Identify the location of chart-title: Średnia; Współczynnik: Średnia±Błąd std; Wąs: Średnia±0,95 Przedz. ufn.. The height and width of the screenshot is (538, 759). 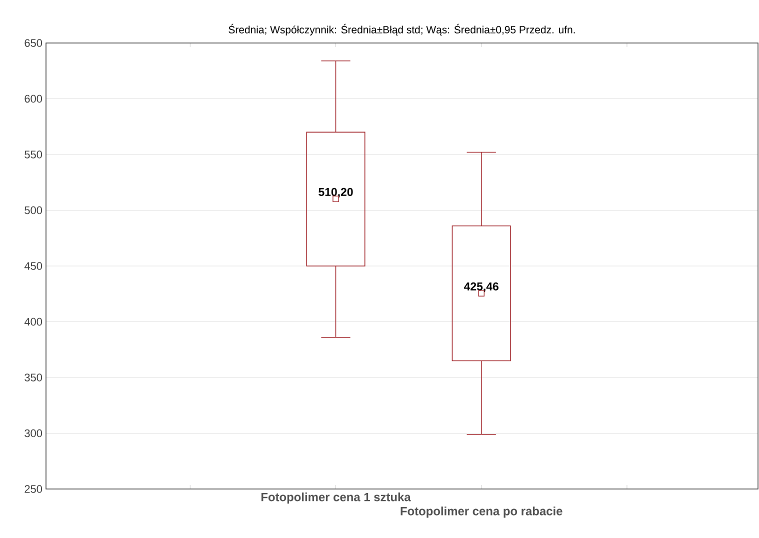
(401, 30).